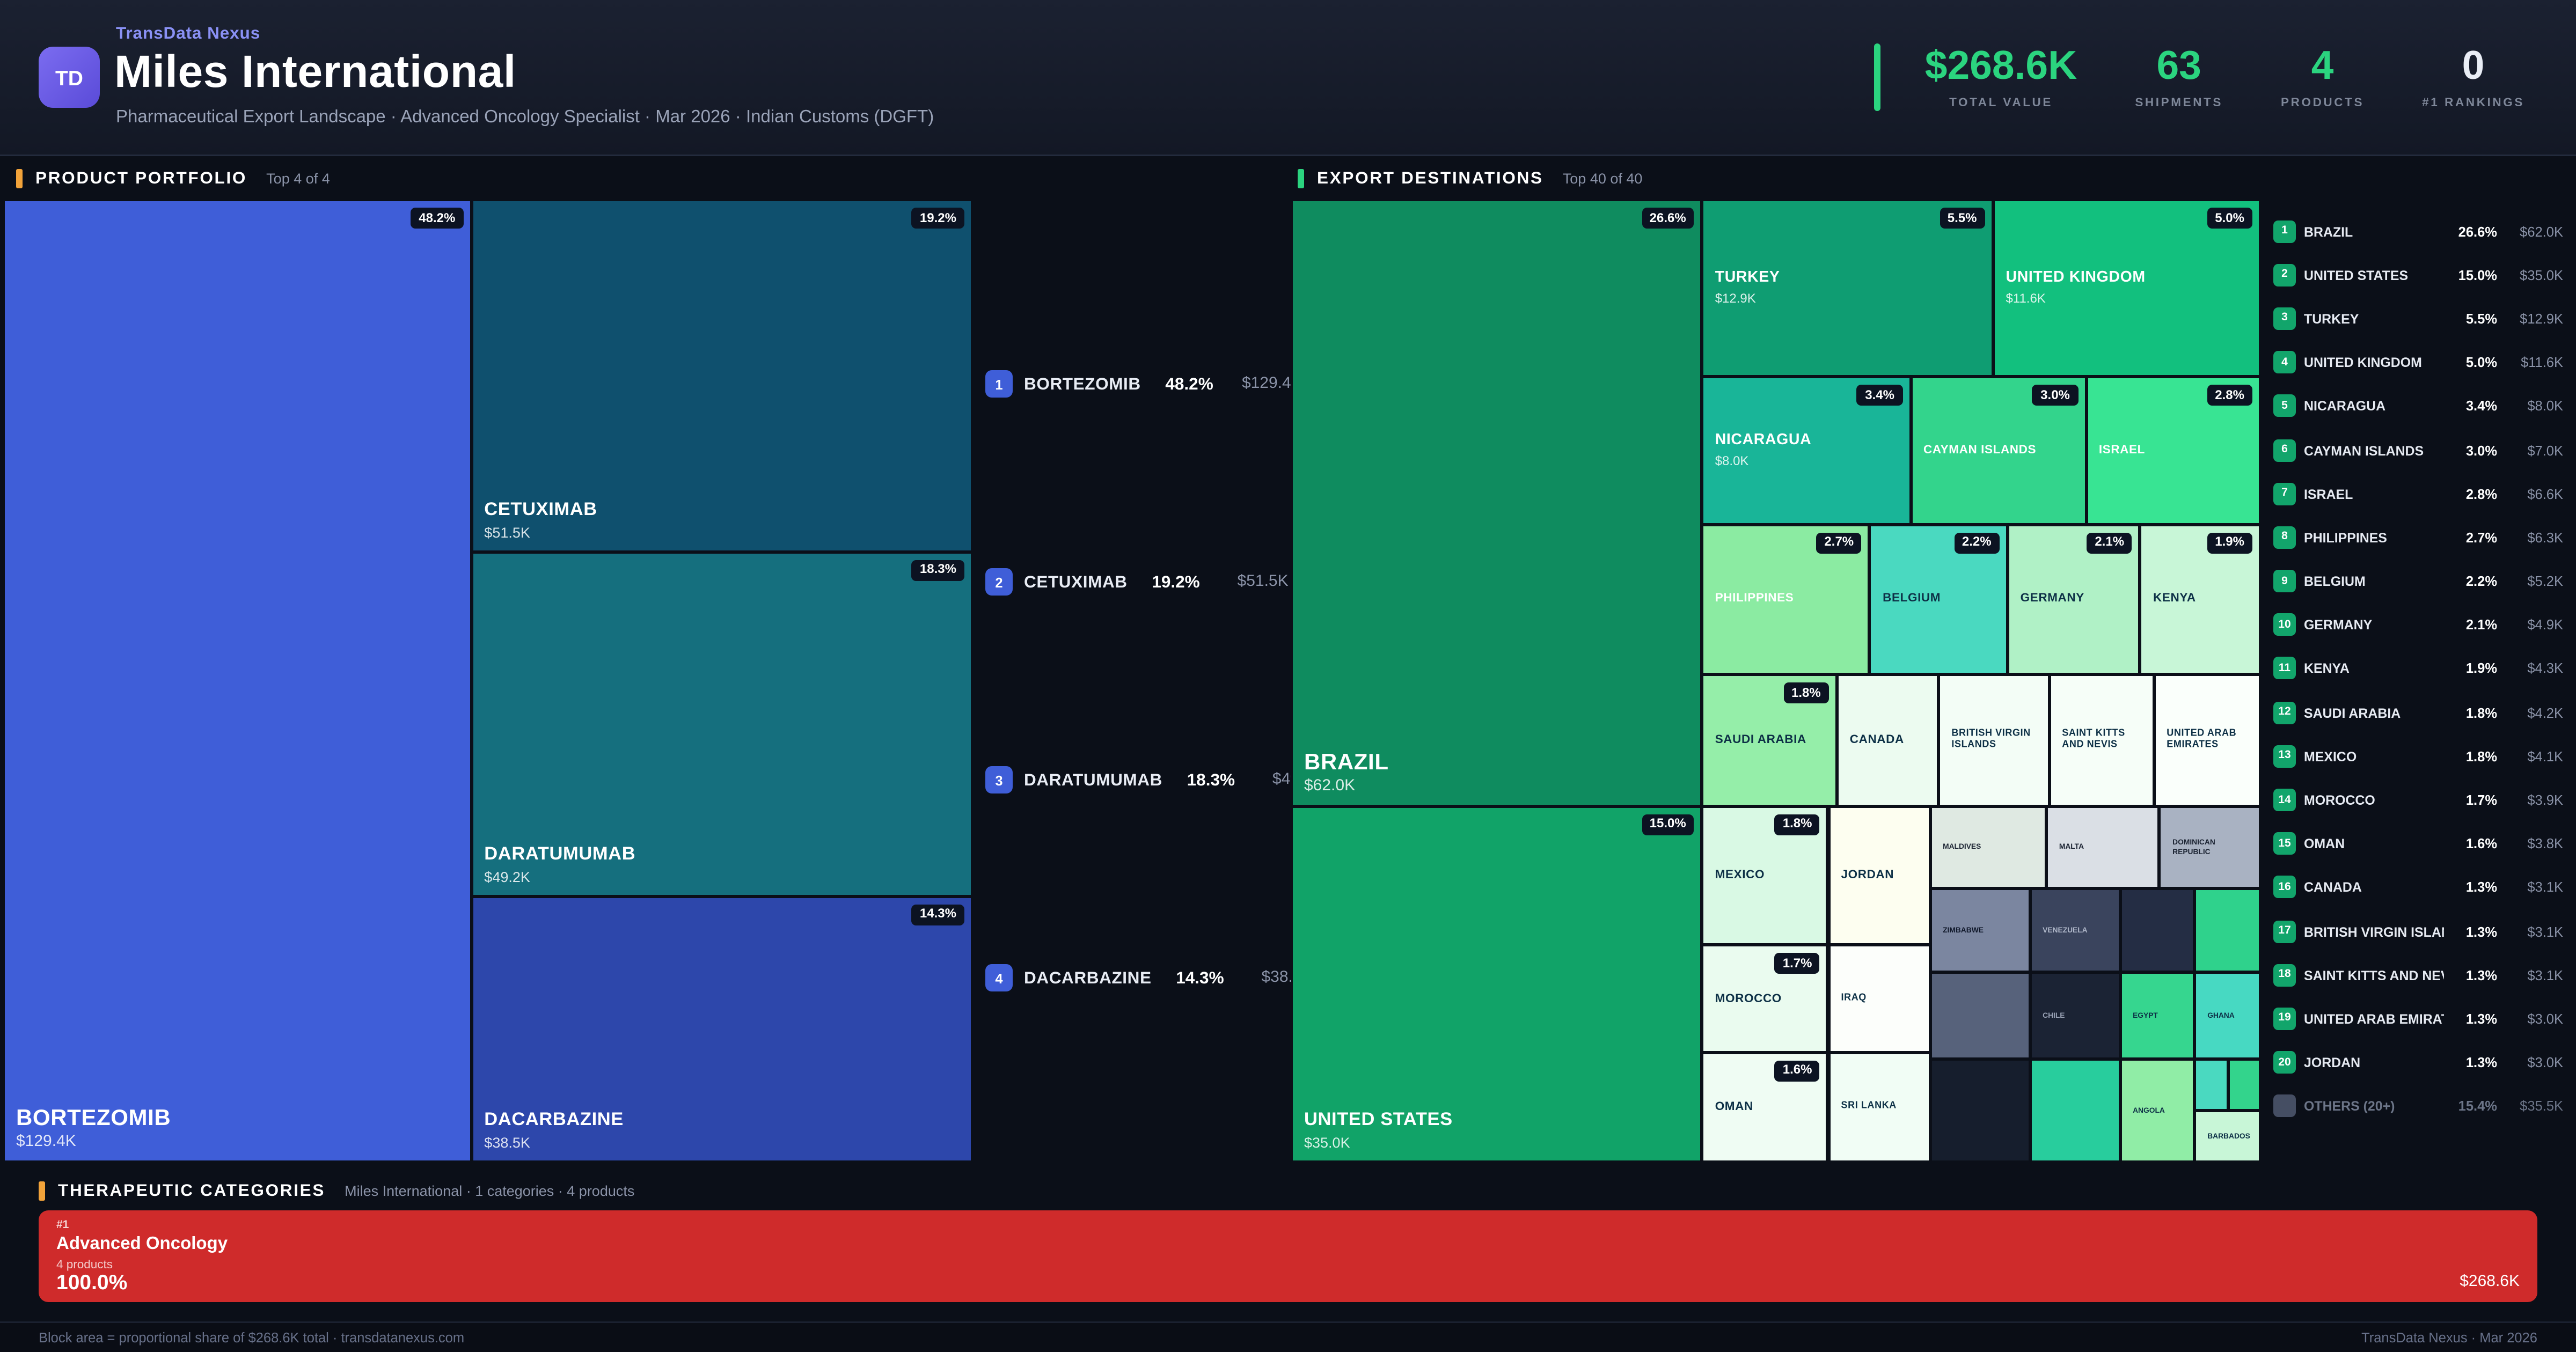 This screenshot has height=1352, width=2576. Describe the element at coordinates (1143, 384) in the screenshot. I see `product-legend-row-bortezomib: 1 BORTEZOMIB 48.2% $129.4K` at that location.